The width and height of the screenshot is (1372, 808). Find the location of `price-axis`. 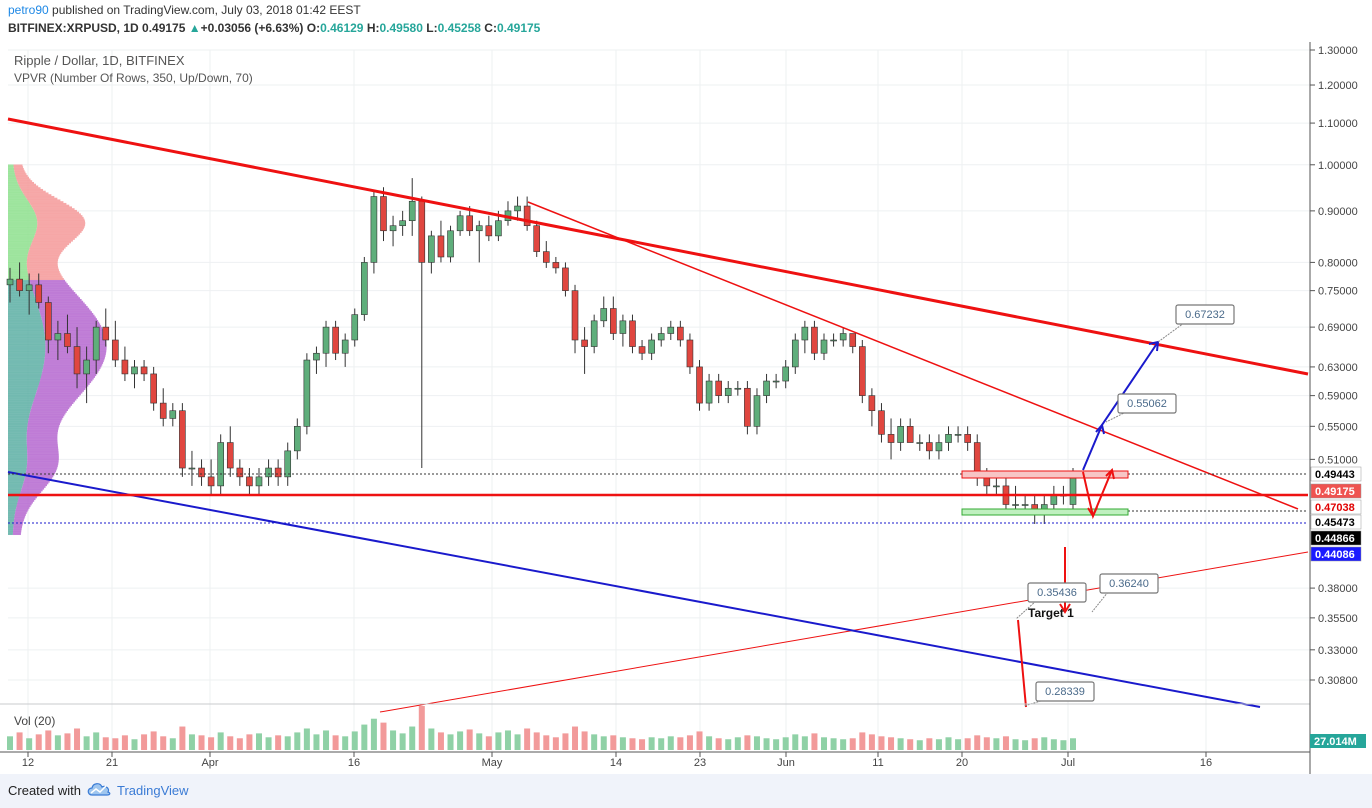

price-axis is located at coordinates (1341, 408).